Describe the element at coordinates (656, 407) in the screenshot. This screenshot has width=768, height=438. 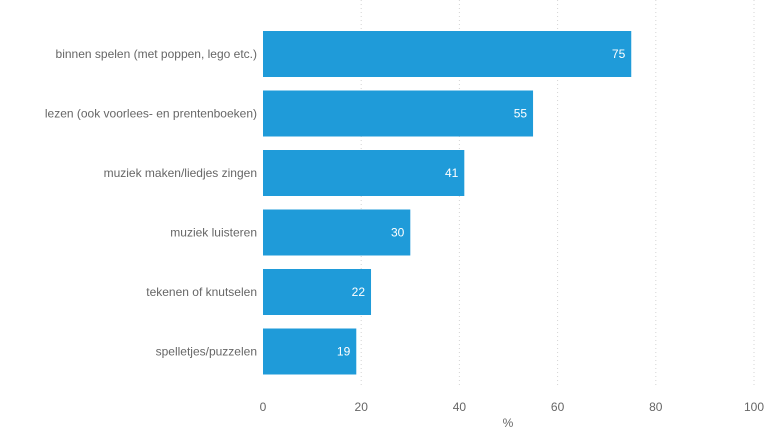
I see `x-tick-label: 80` at that location.